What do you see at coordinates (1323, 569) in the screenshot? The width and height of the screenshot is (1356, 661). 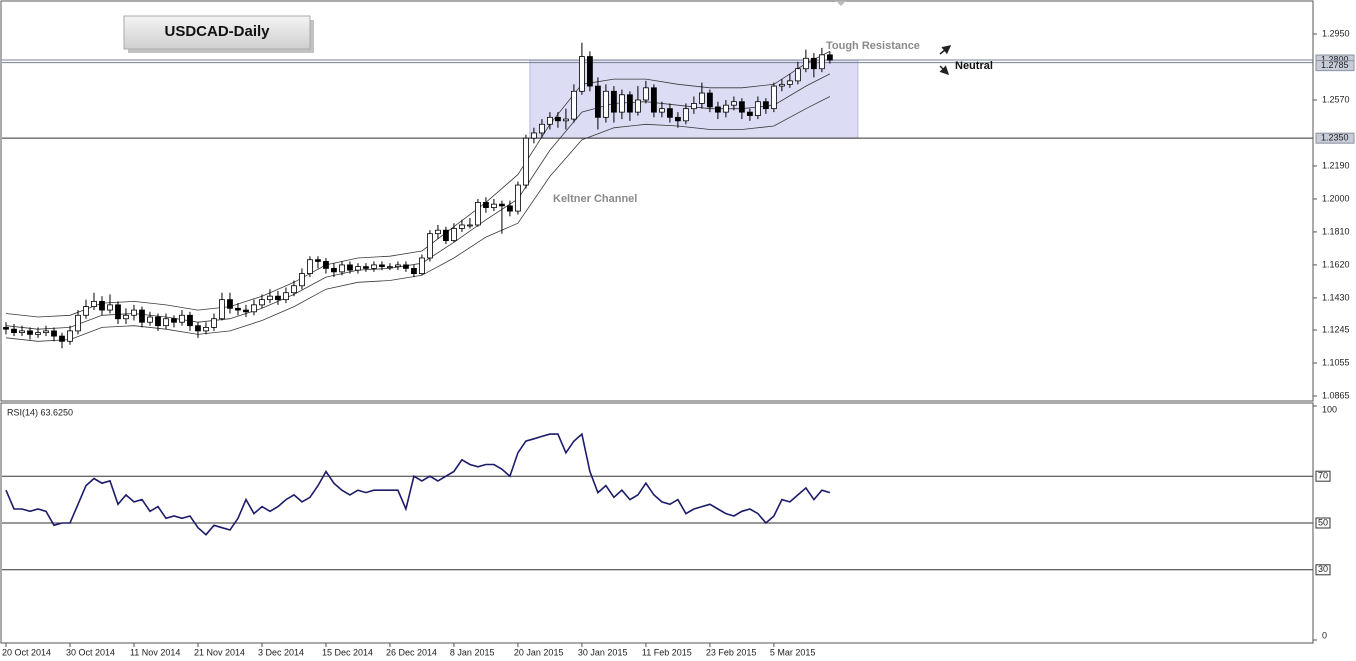 I see `level-label: 30` at bounding box center [1323, 569].